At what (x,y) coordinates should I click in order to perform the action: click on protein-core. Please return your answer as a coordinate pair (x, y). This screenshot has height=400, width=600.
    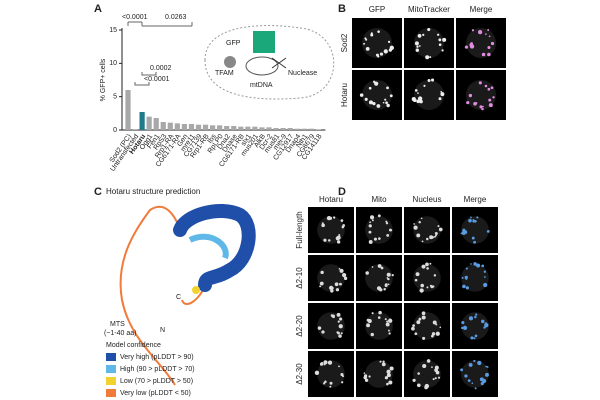
    Looking at the image, I should click on (214, 248).